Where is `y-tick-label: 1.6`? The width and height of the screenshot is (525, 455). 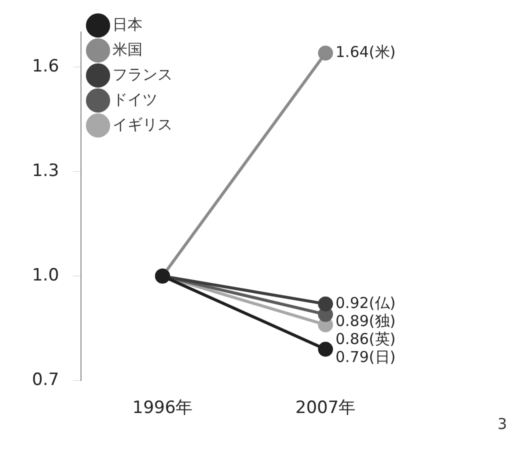 y-tick-label: 1.6 is located at coordinates (46, 66).